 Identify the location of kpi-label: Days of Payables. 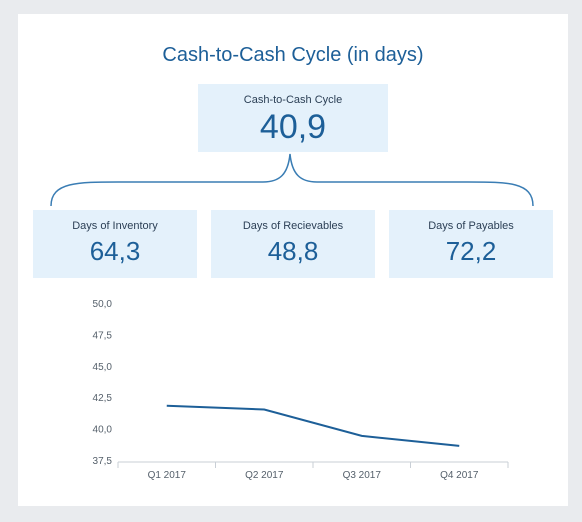
(471, 226).